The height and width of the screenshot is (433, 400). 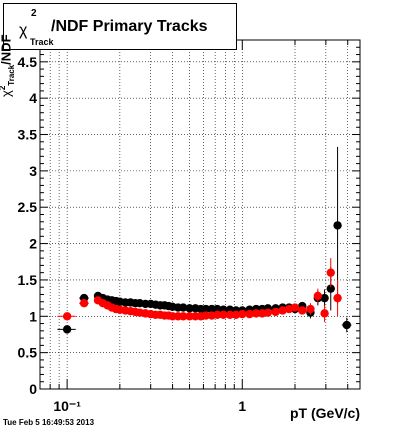 What do you see at coordinates (3, 88) in the screenshot?
I see `y-axis-label-sup: 2` at bounding box center [3, 88].